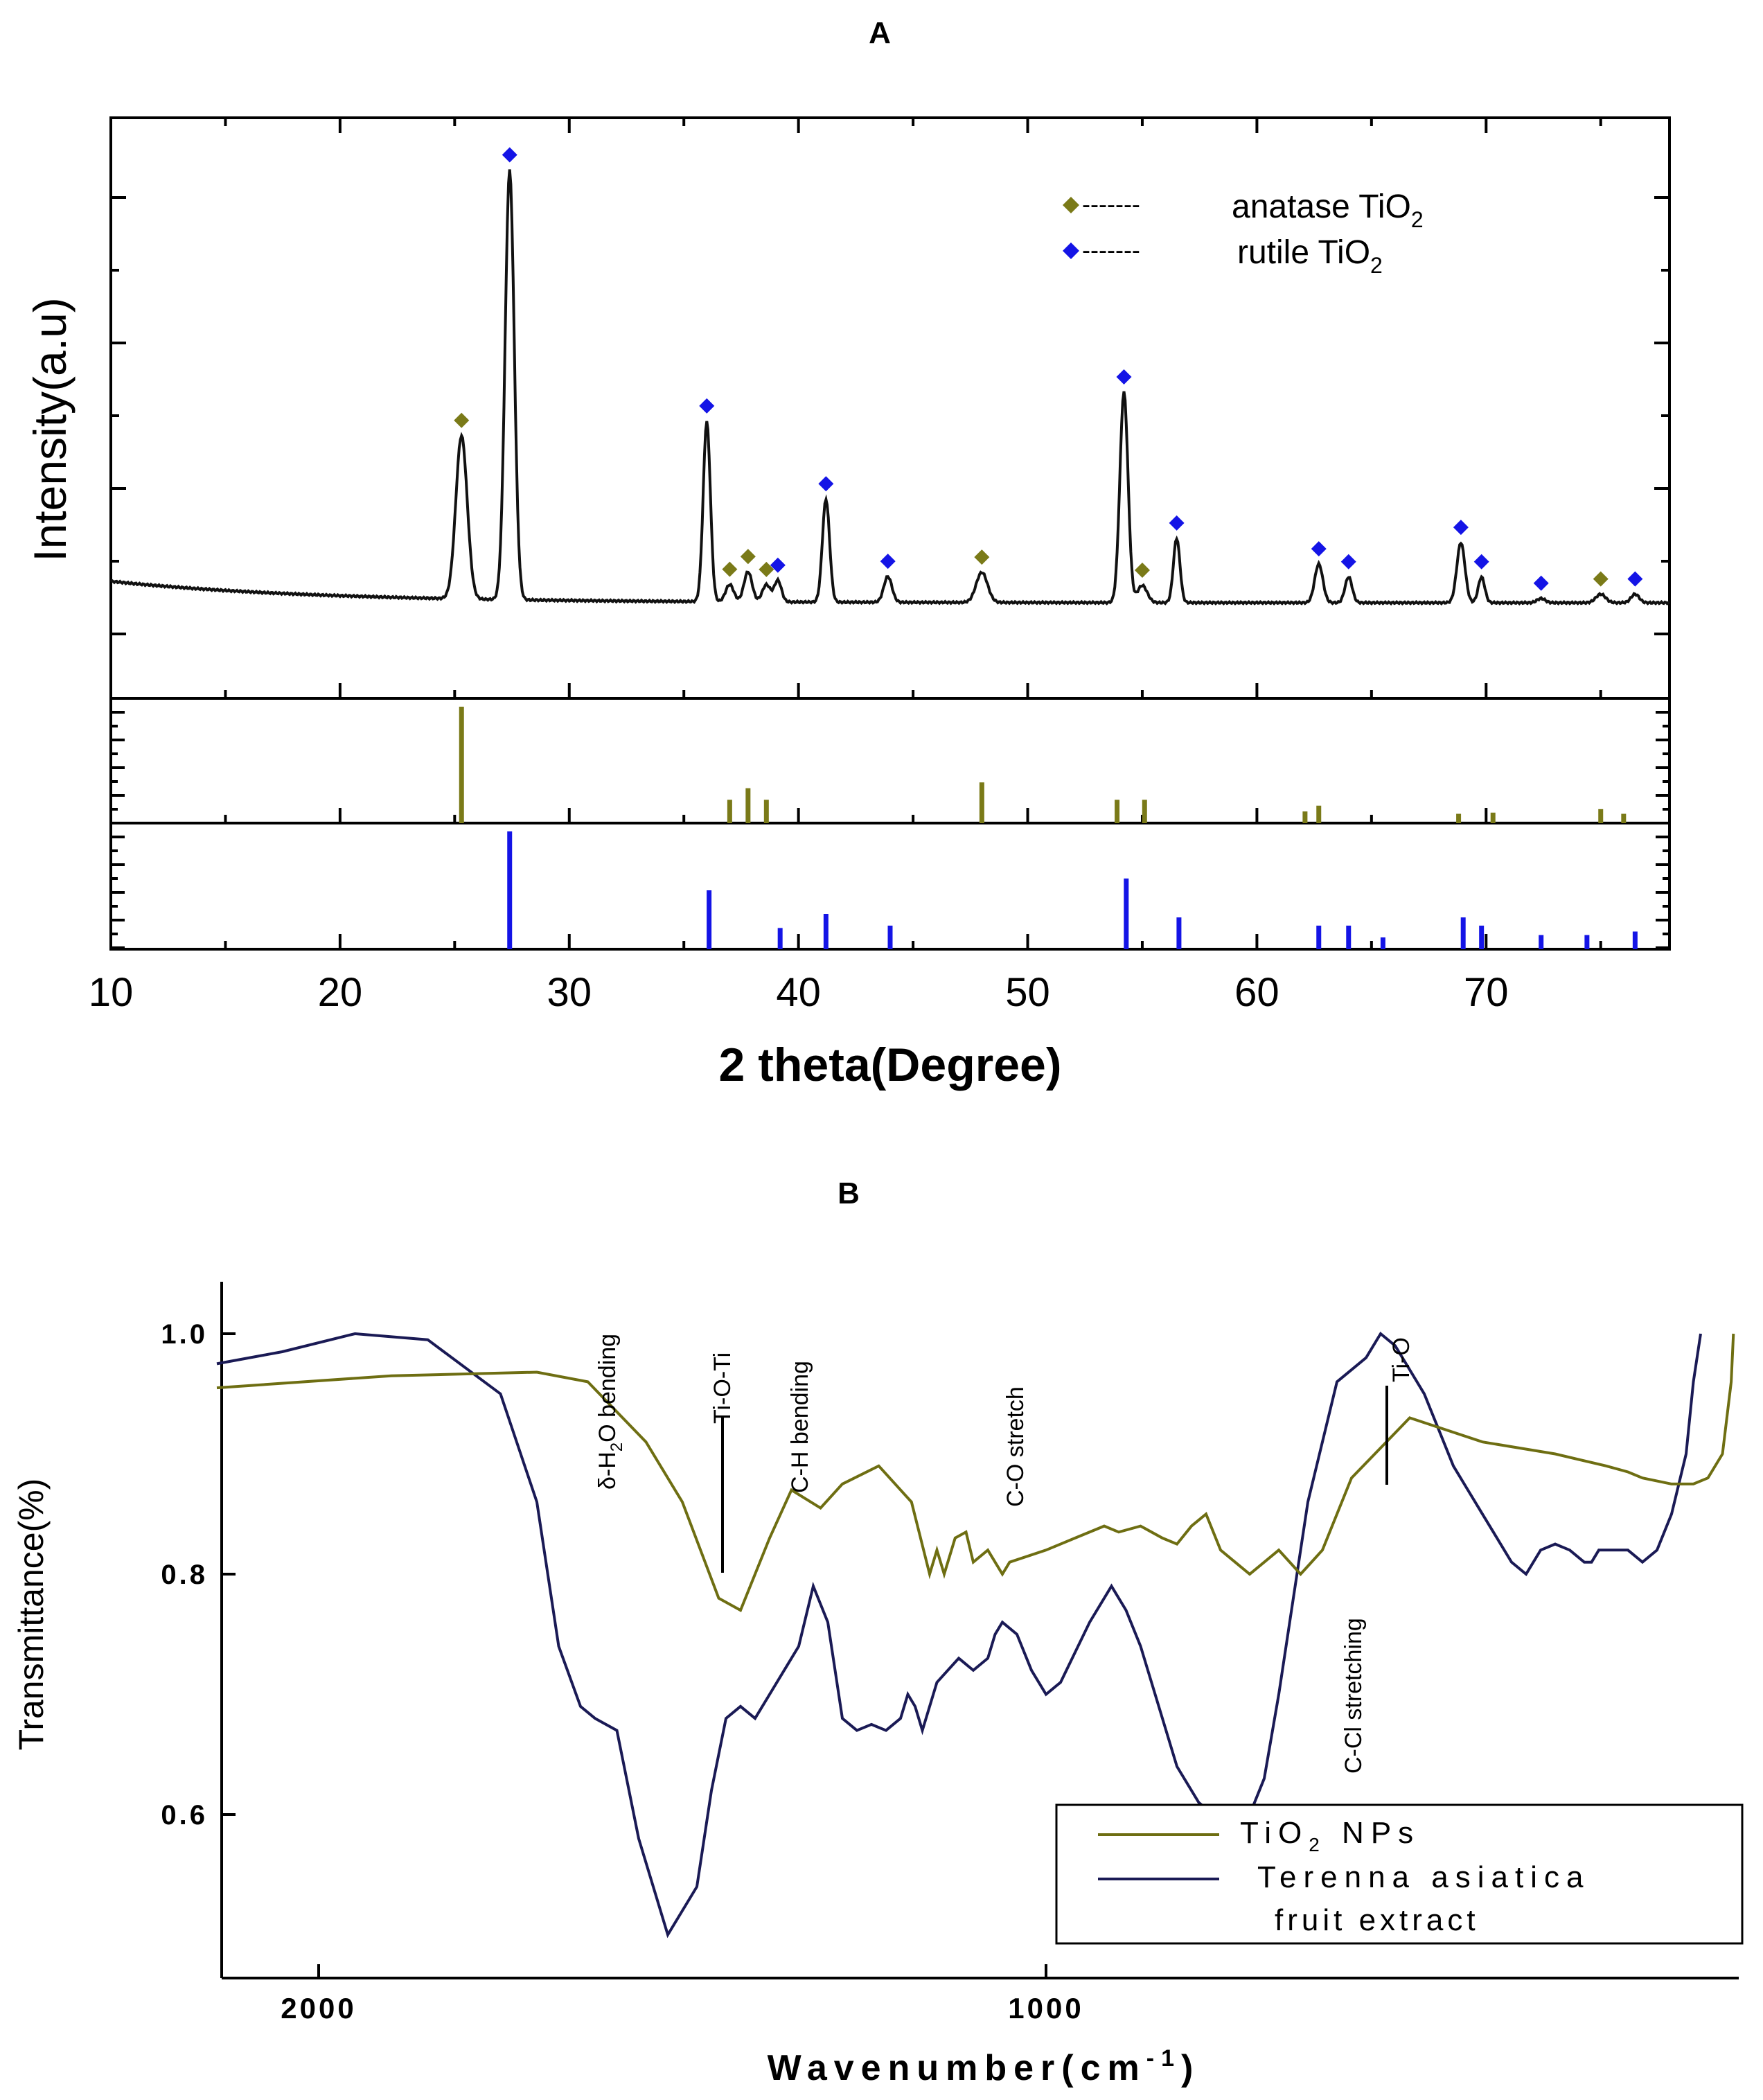 The image size is (1763, 2100). What do you see at coordinates (318, 2008) in the screenshot?
I see `b-x-tick-label-0: 2000` at bounding box center [318, 2008].